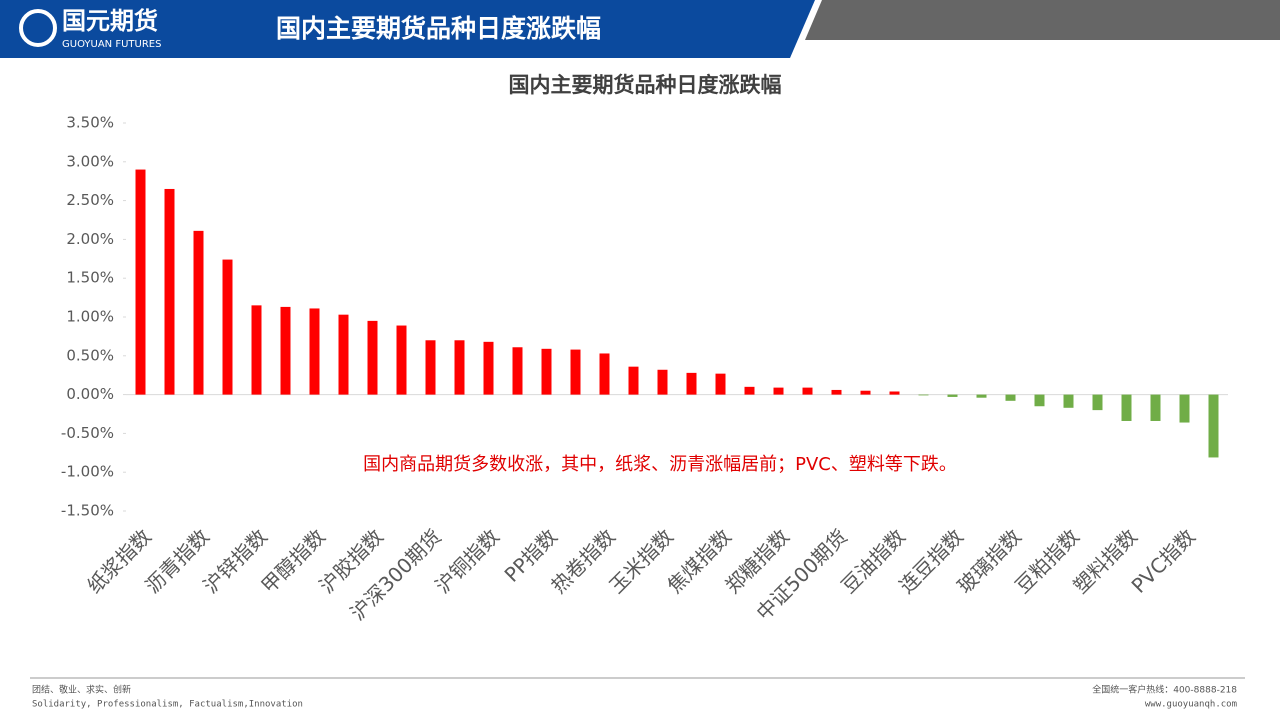 This screenshot has width=1280, height=720. Describe the element at coordinates (235, 561) in the screenshot. I see `x-tick-label: 沪锌指数` at that location.